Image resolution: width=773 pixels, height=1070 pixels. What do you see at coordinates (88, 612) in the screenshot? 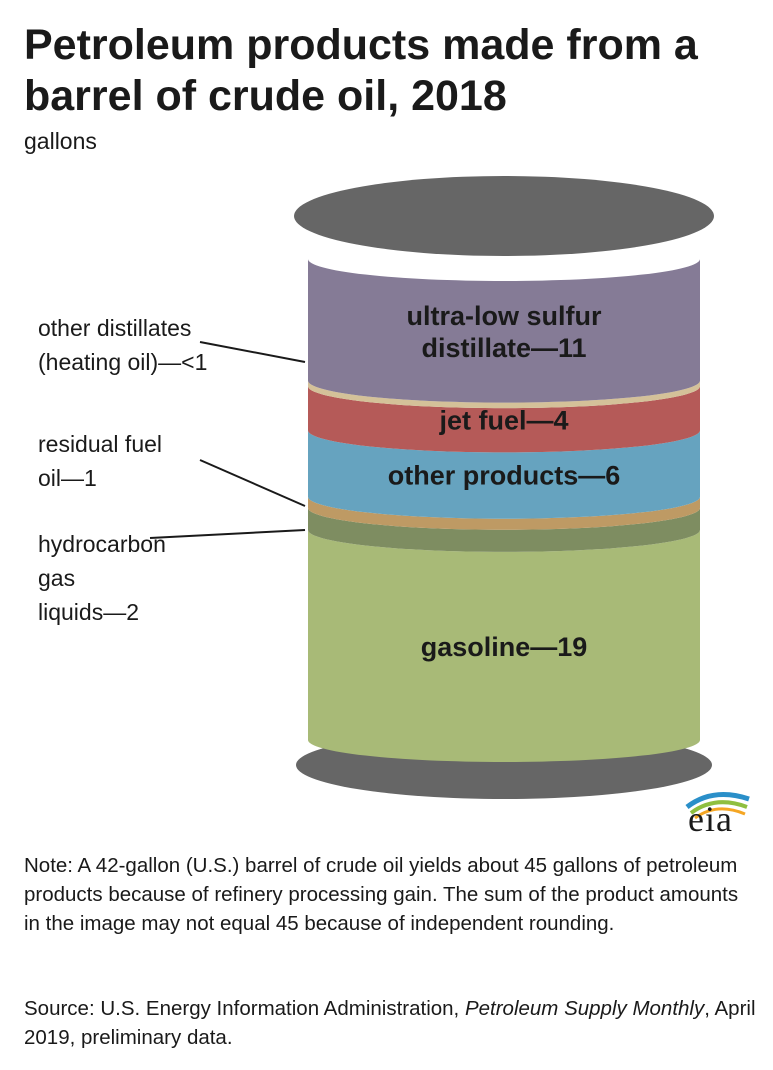
I see `side-label-hgl-line3: liquids—2` at bounding box center [88, 612].